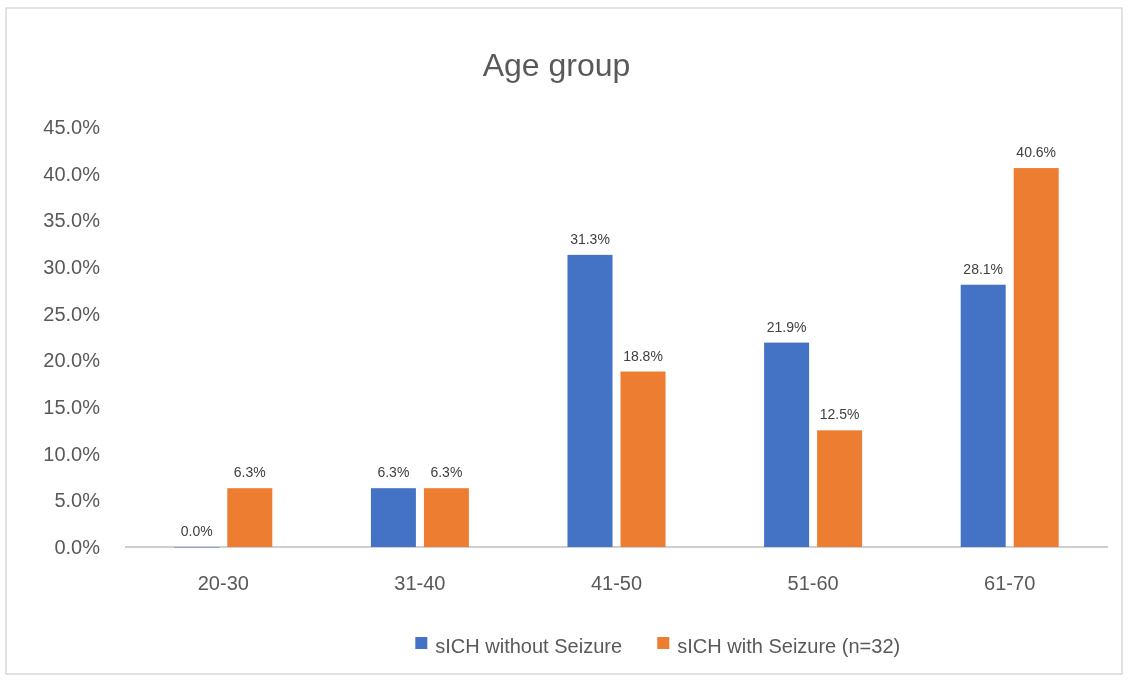 This screenshot has width=1130, height=686. Describe the element at coordinates (786, 326) in the screenshot. I see `data-label: 21.9%` at that location.